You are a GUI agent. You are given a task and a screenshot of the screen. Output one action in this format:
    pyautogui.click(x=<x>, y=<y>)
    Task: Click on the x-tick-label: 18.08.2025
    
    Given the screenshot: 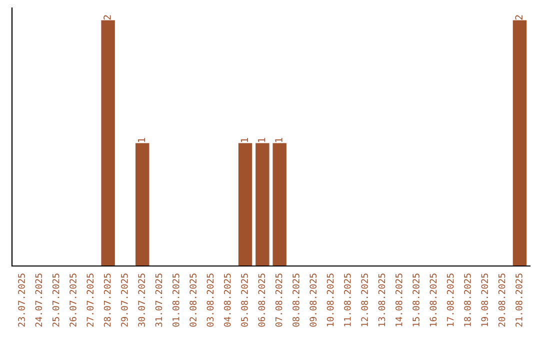 What is the action you would take?
    pyautogui.click(x=467, y=300)
    